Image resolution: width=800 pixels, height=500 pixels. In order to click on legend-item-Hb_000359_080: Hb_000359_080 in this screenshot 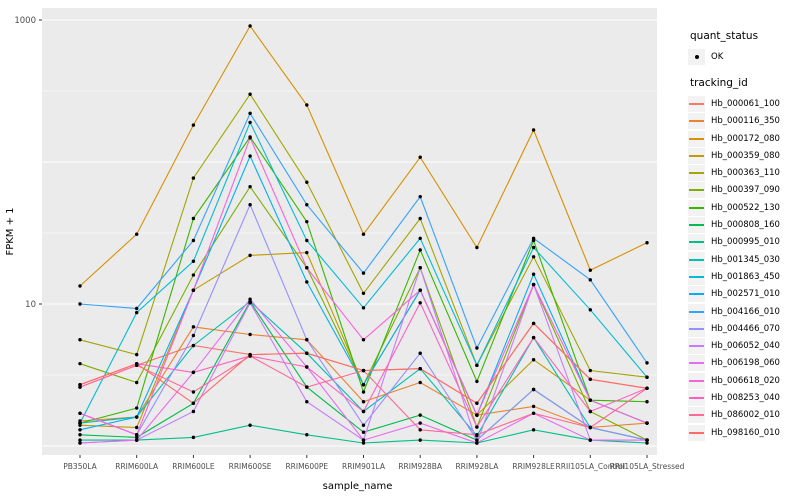, I will do `click(744, 155)`.